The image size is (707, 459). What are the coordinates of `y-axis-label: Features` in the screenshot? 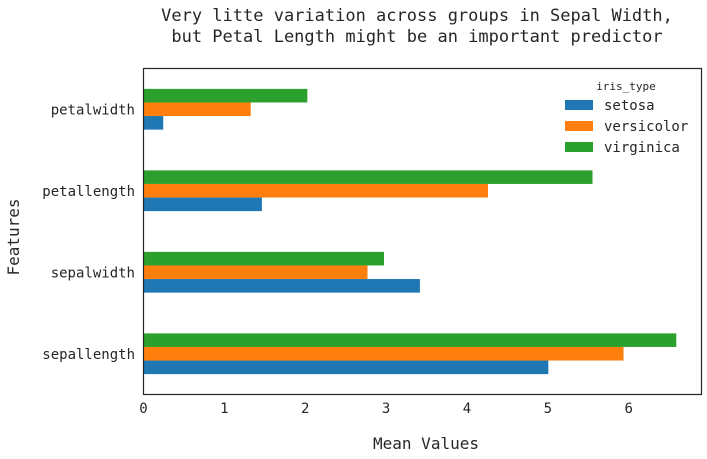 It's located at (13, 236).